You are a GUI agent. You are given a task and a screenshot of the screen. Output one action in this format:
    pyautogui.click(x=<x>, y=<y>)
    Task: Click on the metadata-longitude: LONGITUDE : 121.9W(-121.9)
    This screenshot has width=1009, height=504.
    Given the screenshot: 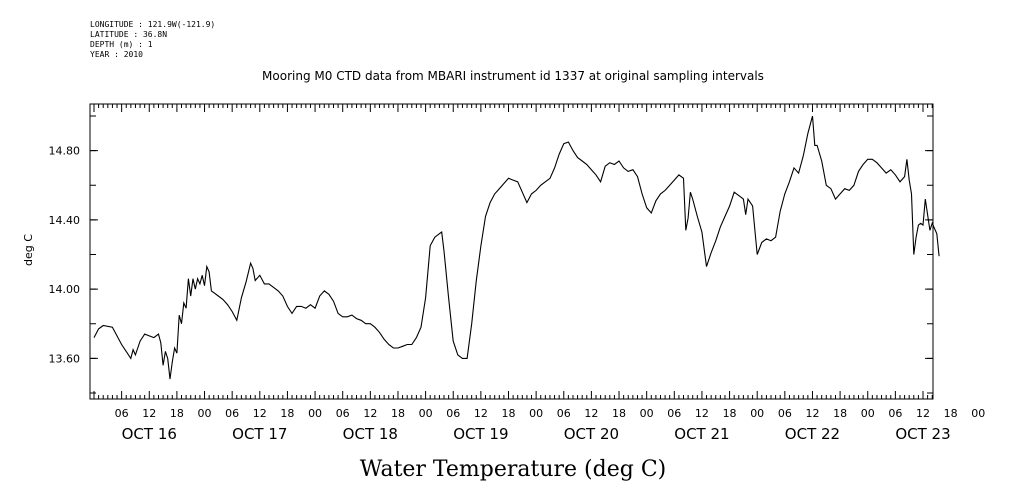 What is the action you would take?
    pyautogui.click(x=153, y=24)
    